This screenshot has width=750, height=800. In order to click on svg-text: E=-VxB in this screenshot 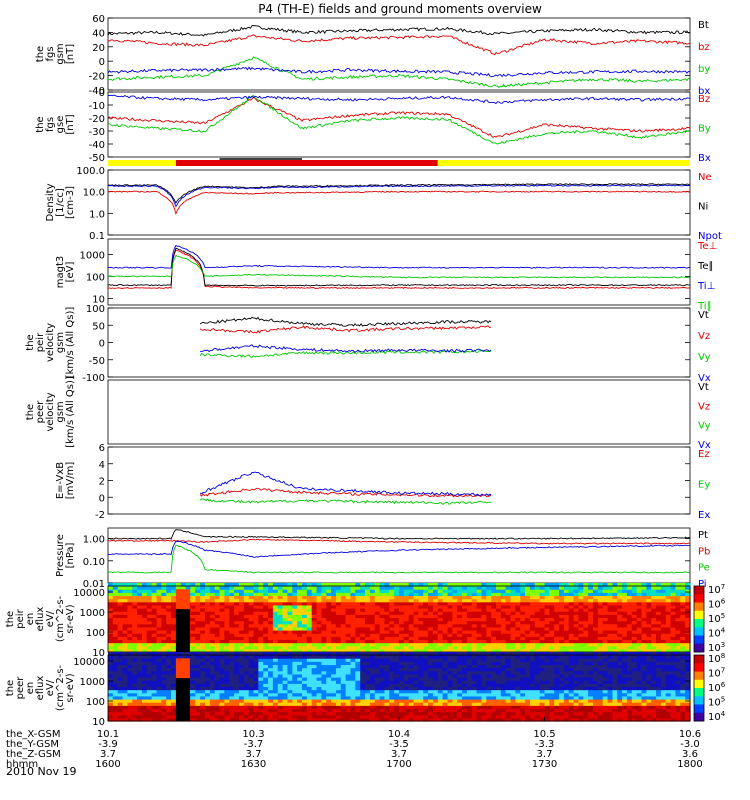, I will do `click(60, 480)`.